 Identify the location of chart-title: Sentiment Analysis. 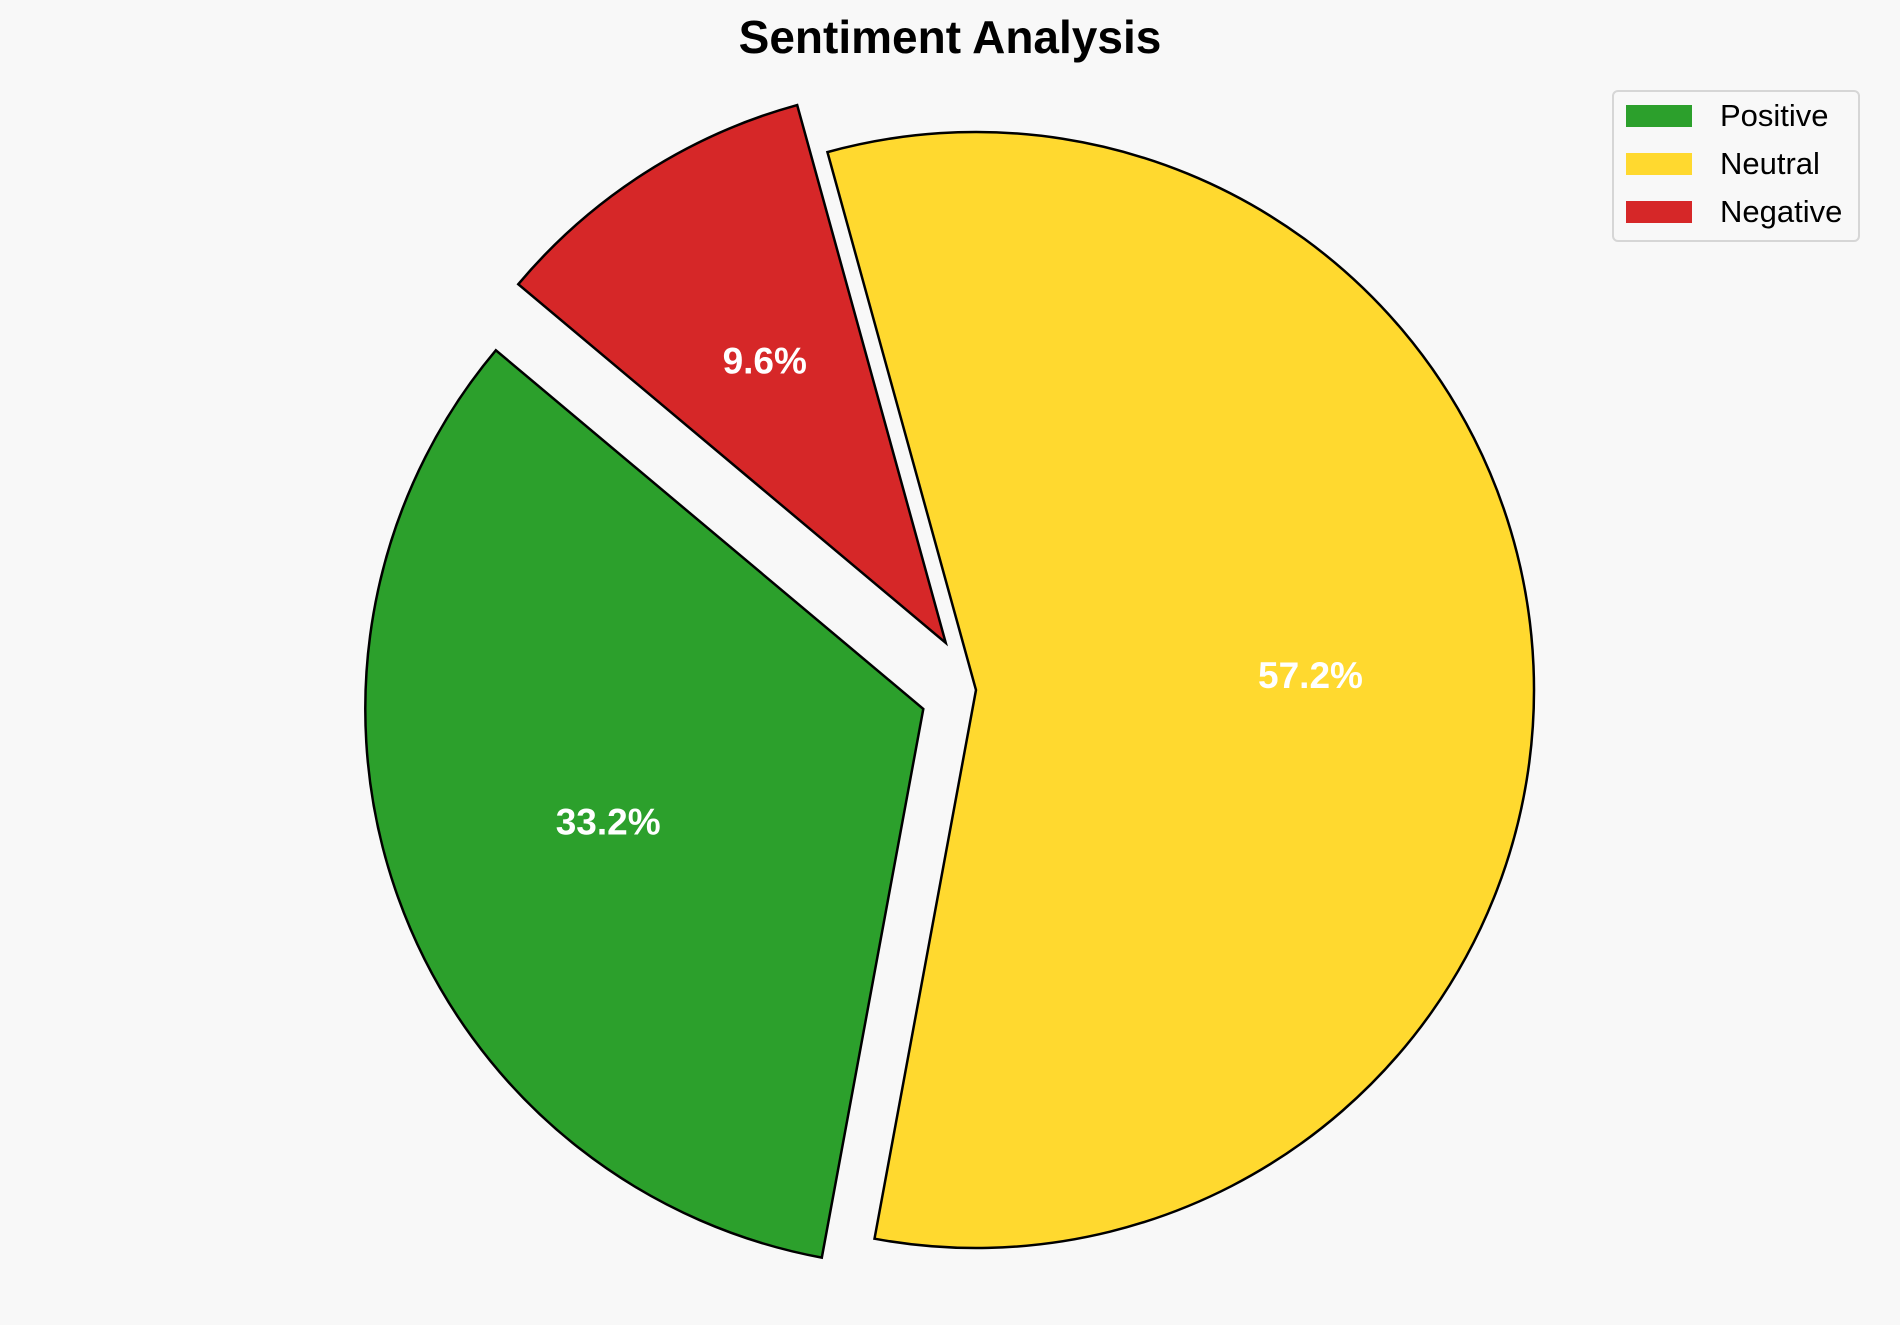
(950, 37).